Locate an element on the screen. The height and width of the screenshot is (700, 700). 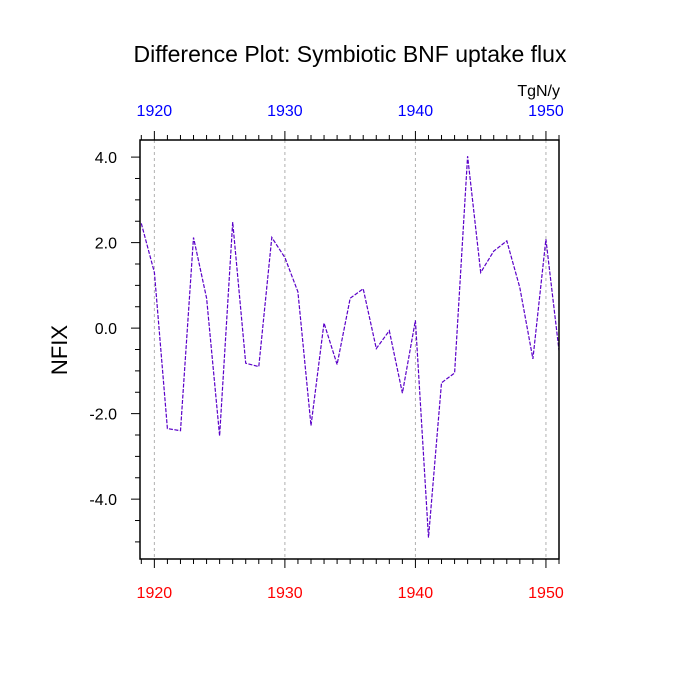
x-tick-label-bottom: 1920 is located at coordinates (155, 593).